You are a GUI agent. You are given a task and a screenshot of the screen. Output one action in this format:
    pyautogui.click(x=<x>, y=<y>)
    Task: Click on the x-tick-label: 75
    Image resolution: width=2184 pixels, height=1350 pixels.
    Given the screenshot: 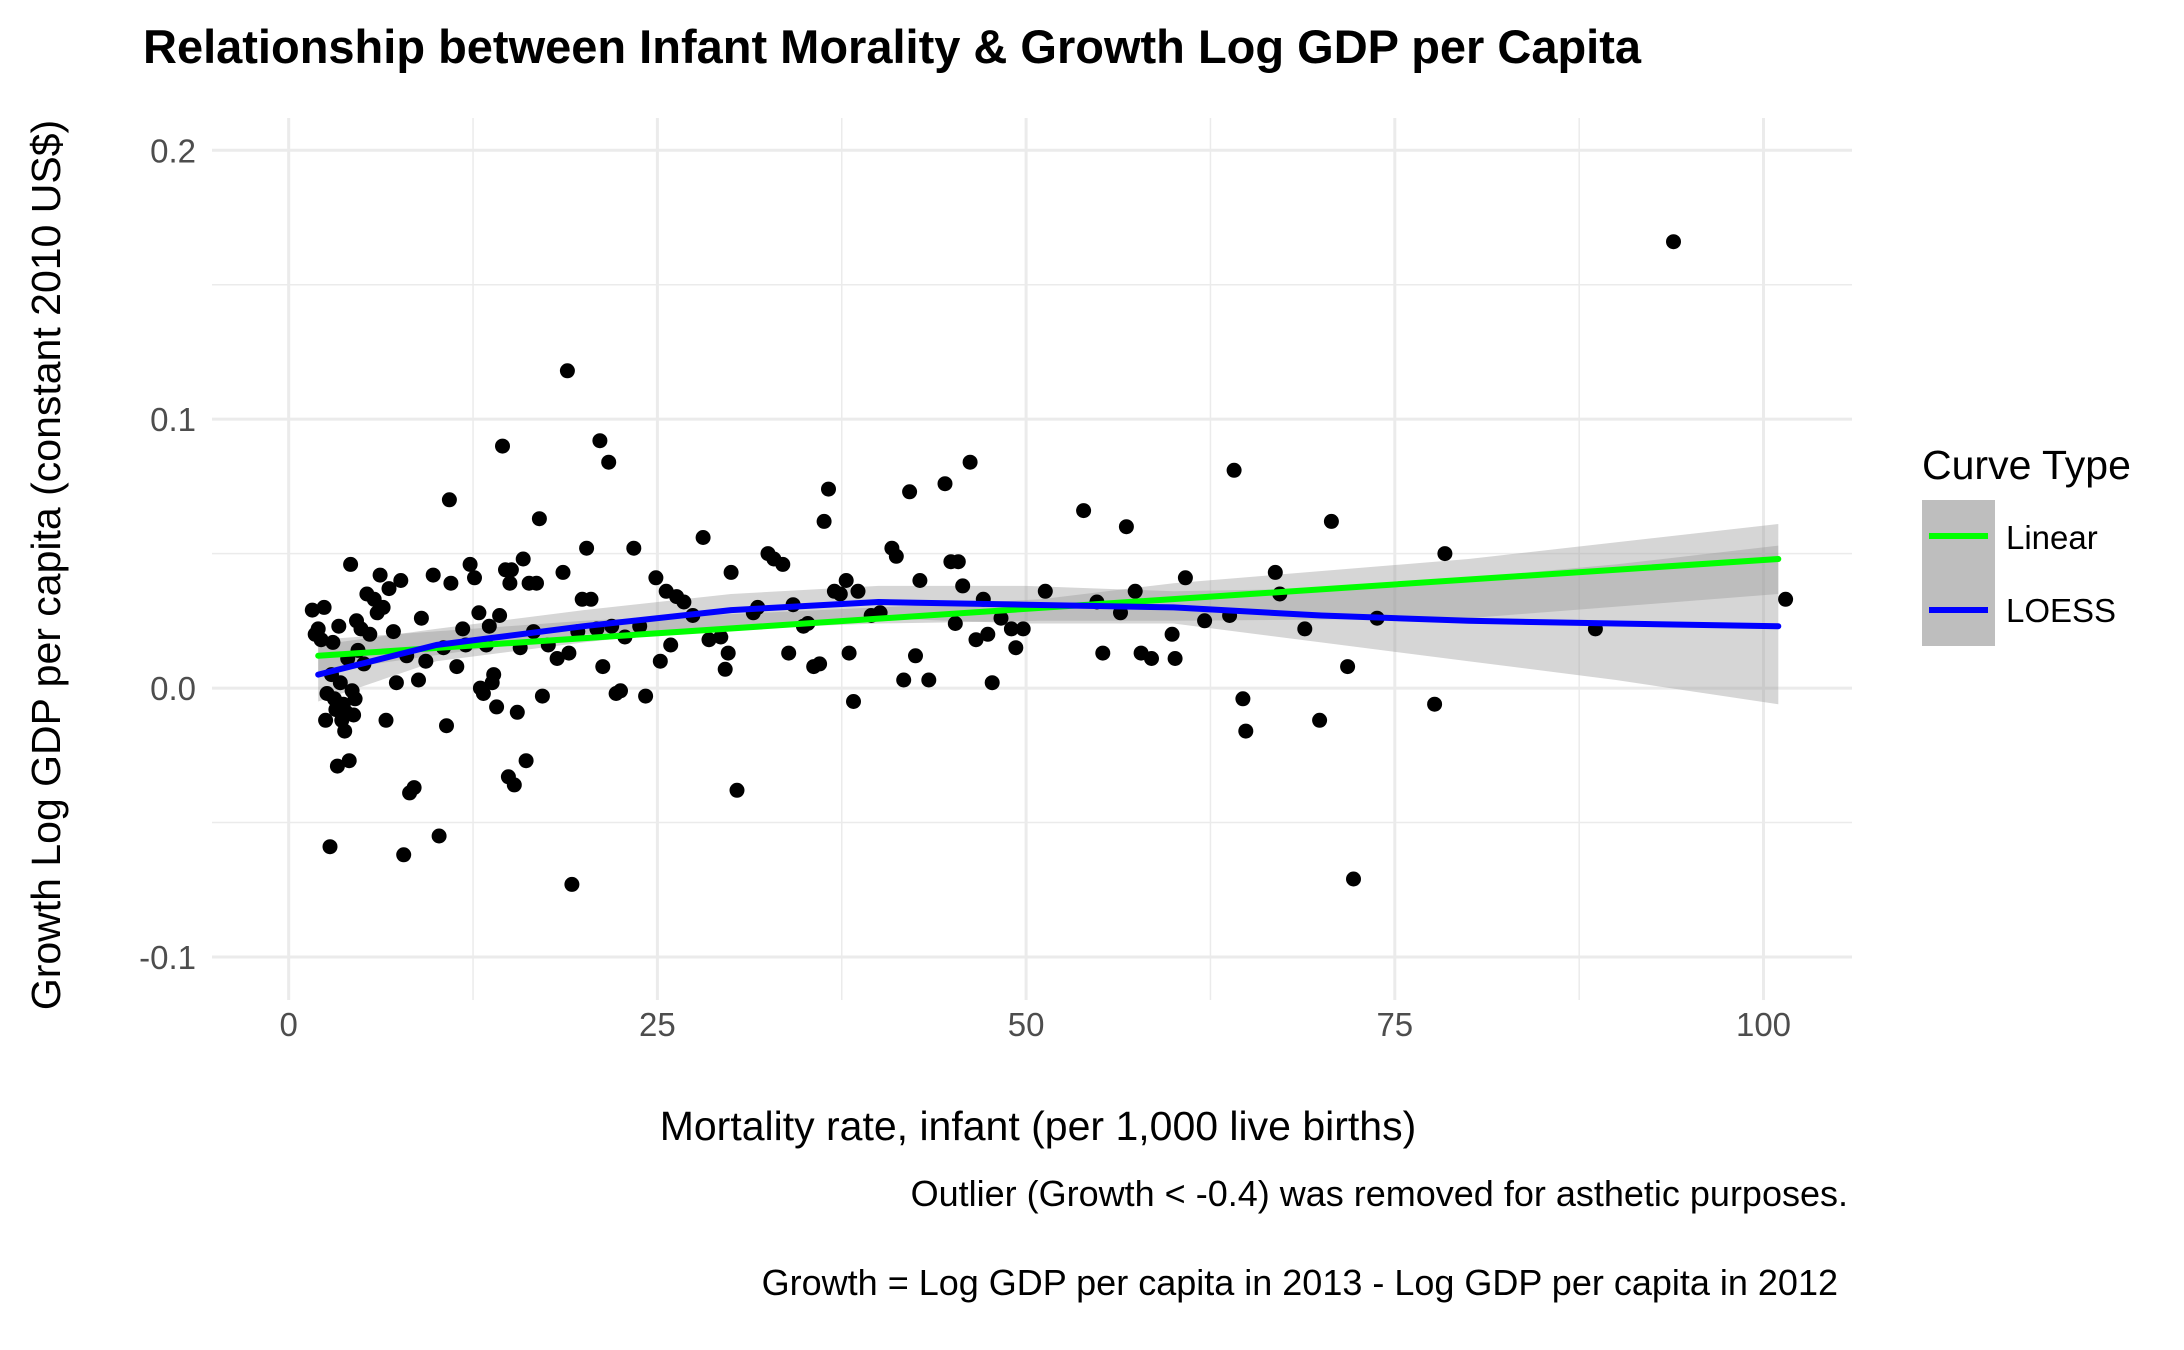 What is the action you would take?
    pyautogui.click(x=1394, y=1024)
    